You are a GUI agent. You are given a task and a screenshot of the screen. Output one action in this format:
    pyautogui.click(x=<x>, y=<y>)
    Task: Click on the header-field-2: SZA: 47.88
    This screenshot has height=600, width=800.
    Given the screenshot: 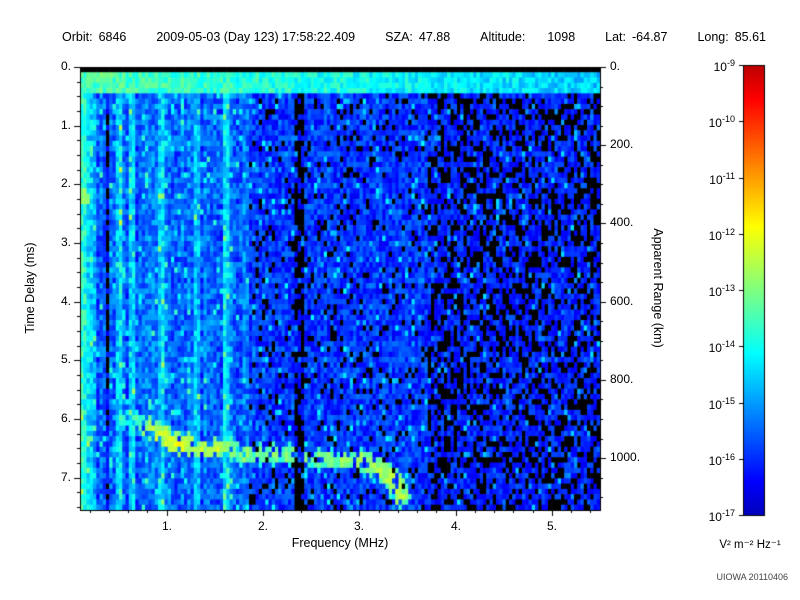 What is the action you would take?
    pyautogui.click(x=417, y=37)
    